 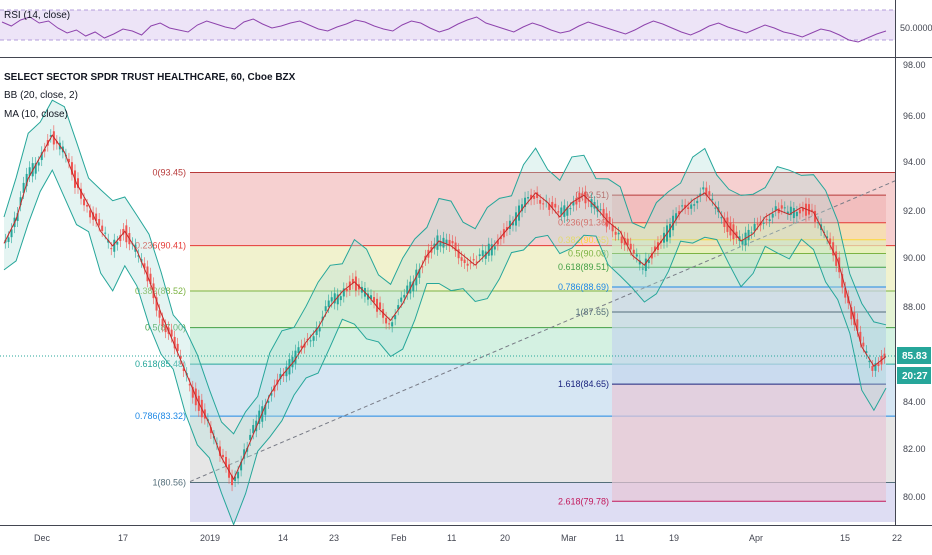 What do you see at coordinates (399, 538) in the screenshot?
I see `time-tick: Feb` at bounding box center [399, 538].